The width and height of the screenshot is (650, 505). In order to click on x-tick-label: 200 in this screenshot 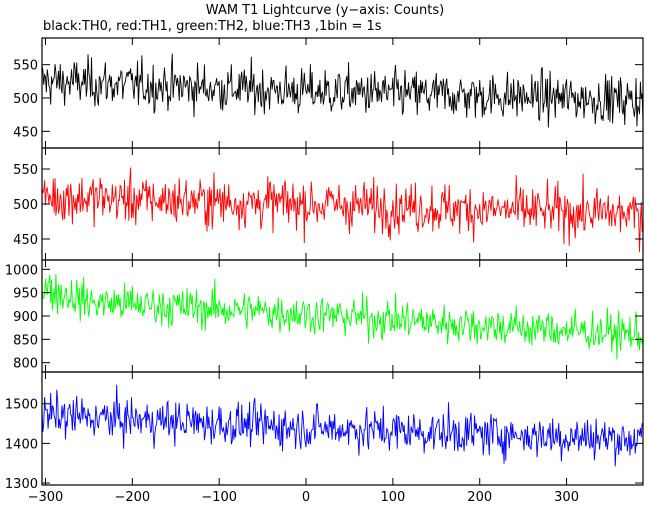, I will do `click(479, 497)`.